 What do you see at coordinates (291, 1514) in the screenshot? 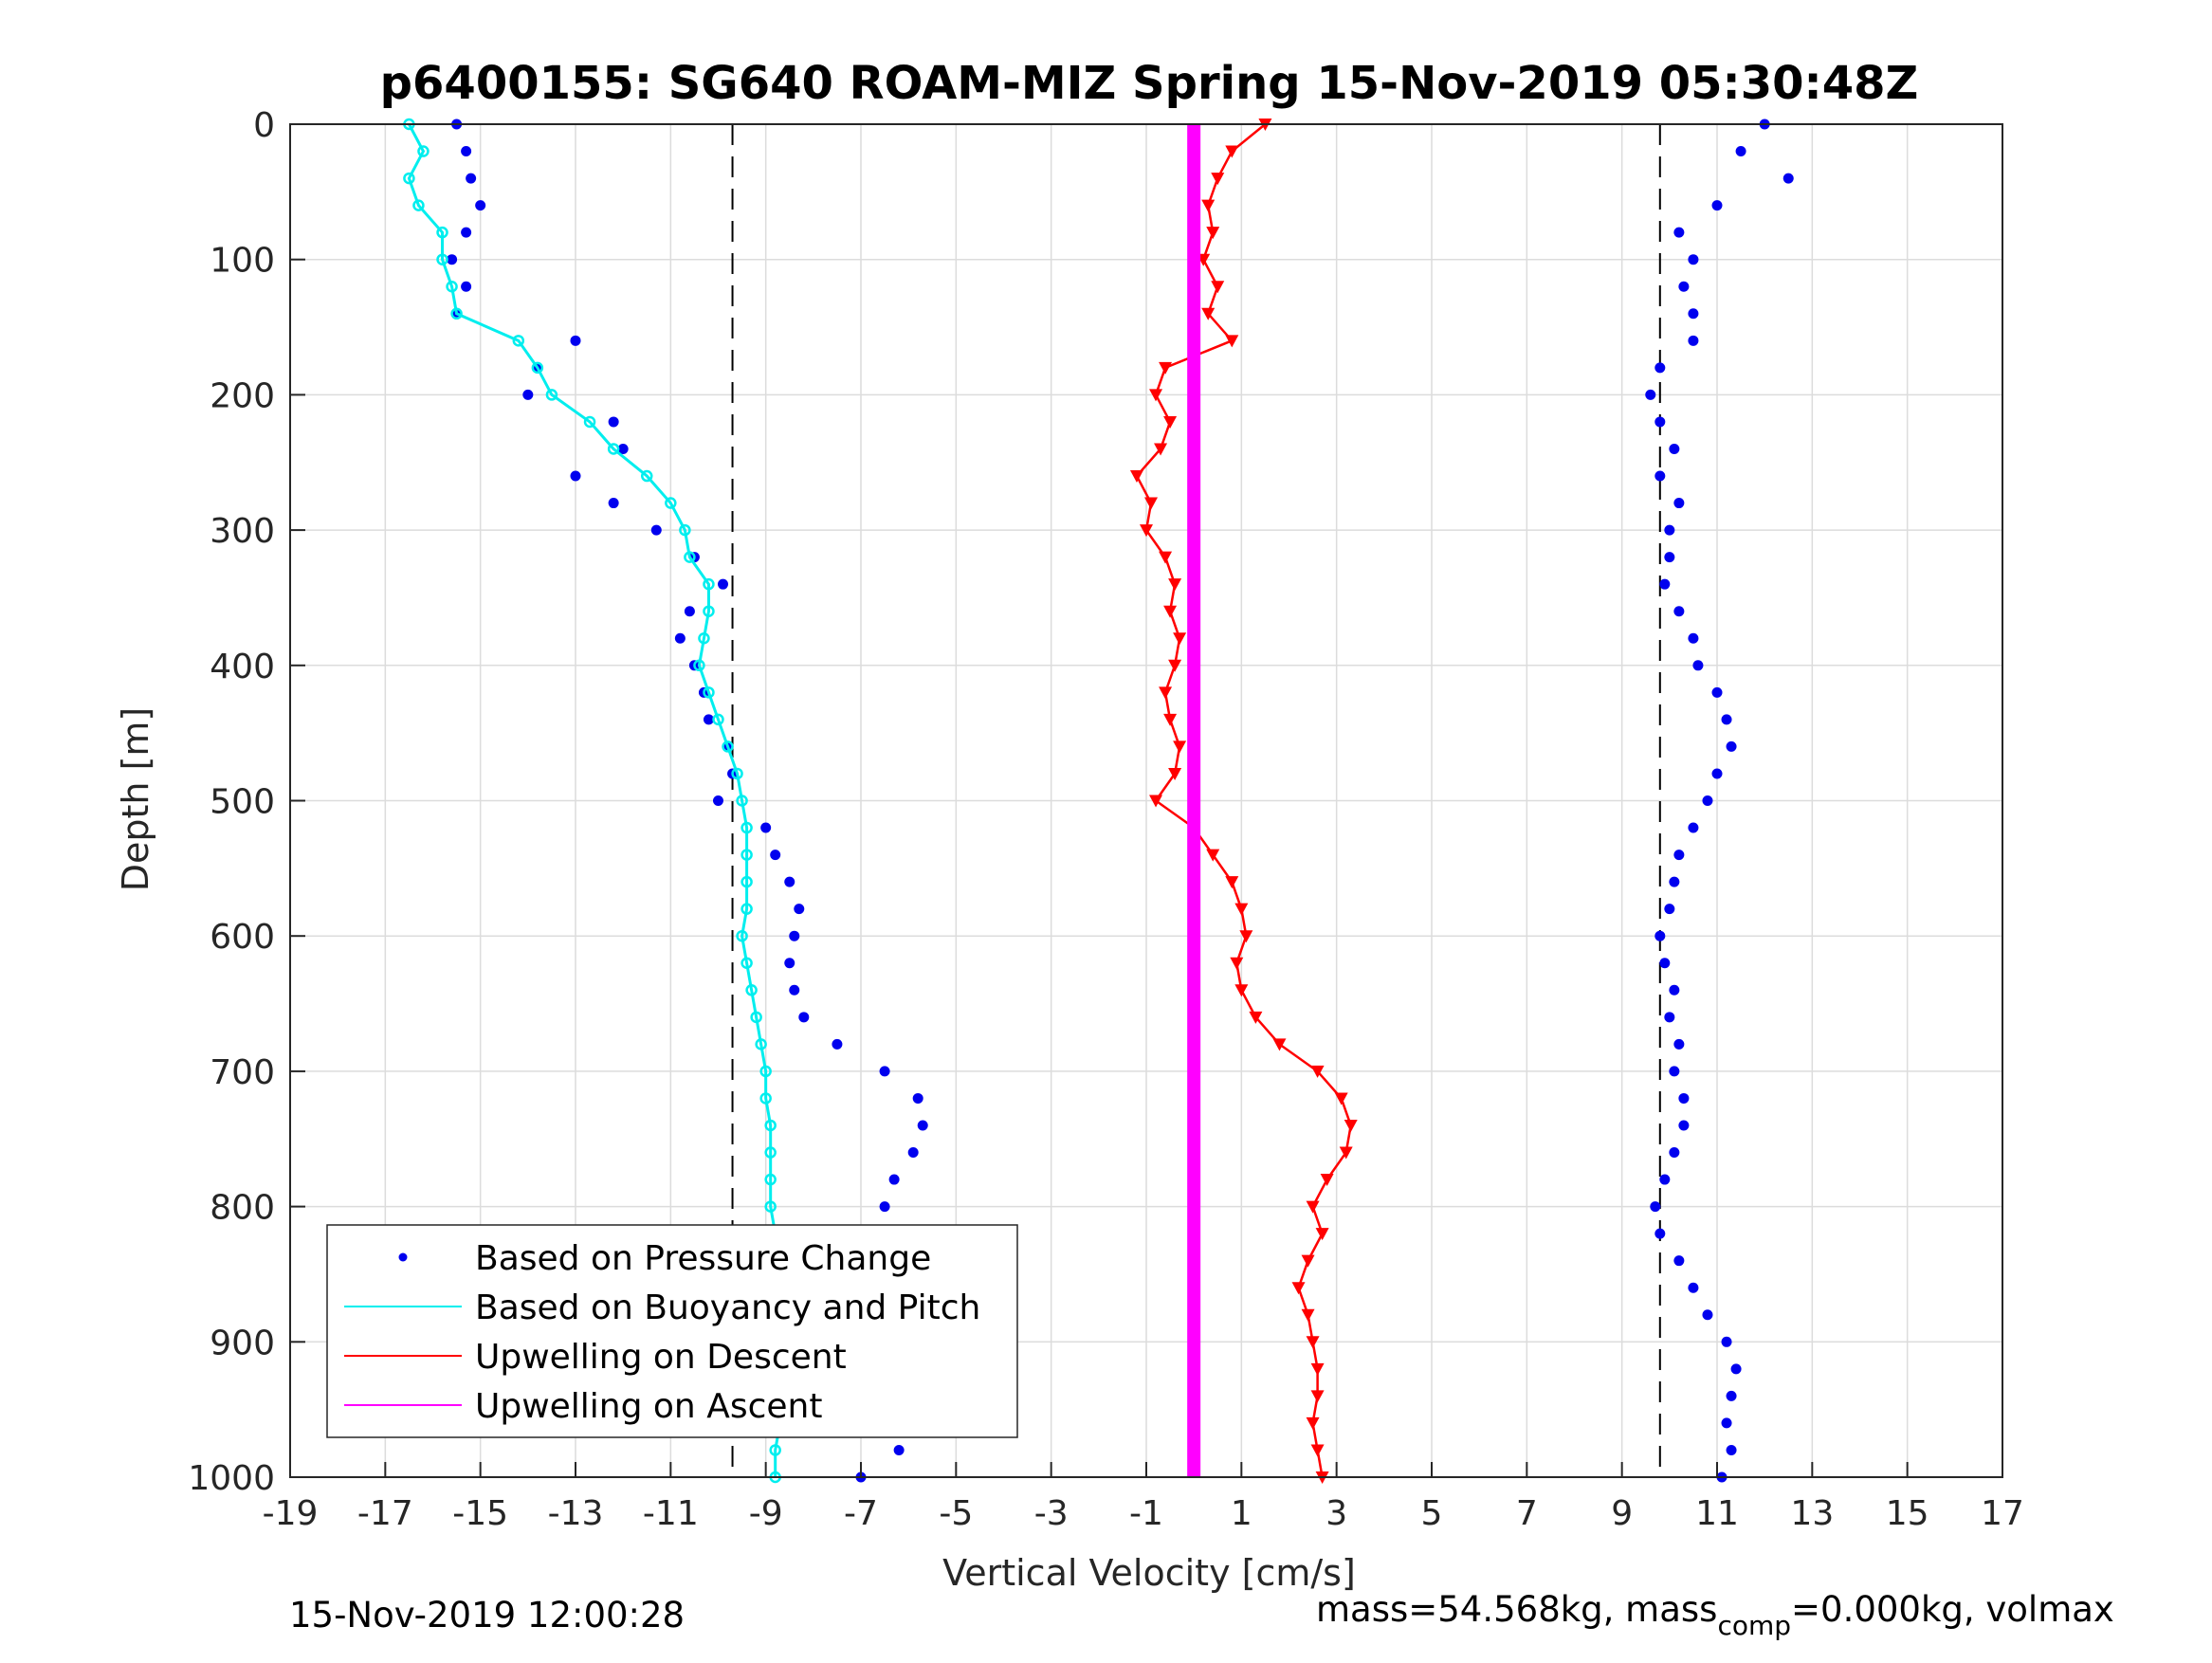
I see `x-tick-label: -19` at bounding box center [291, 1514].